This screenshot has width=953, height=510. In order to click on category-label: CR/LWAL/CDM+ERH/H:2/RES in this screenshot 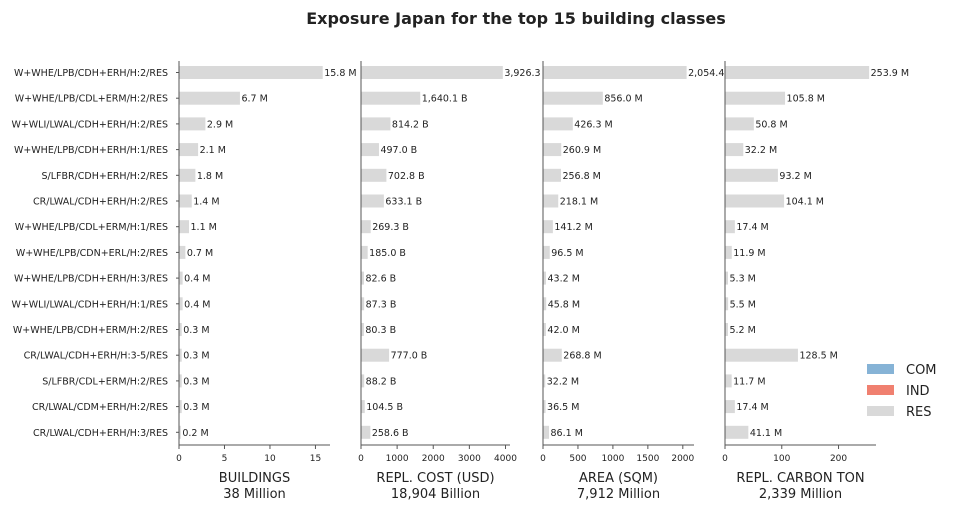, I will do `click(100, 407)`.